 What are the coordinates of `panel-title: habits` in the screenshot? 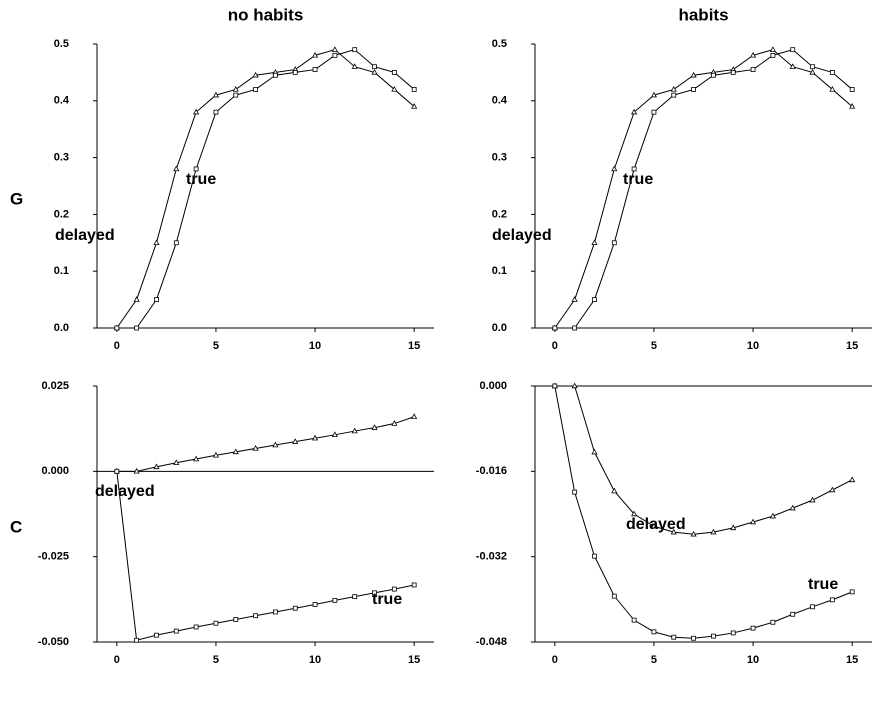 It's located at (703, 14).